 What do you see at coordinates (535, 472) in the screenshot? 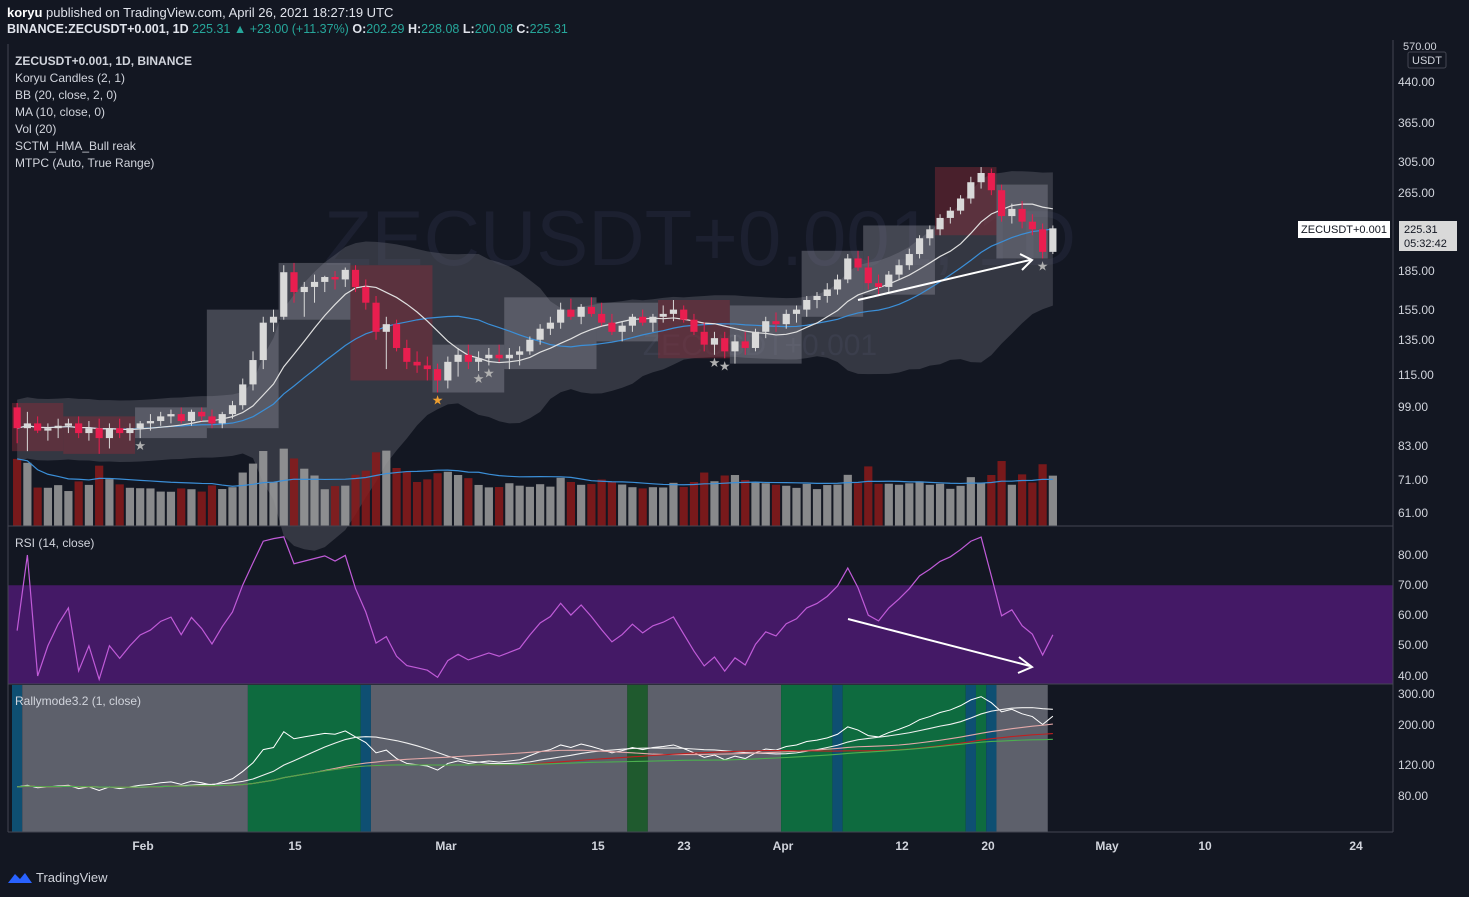
I see `volume-ma-line` at bounding box center [535, 472].